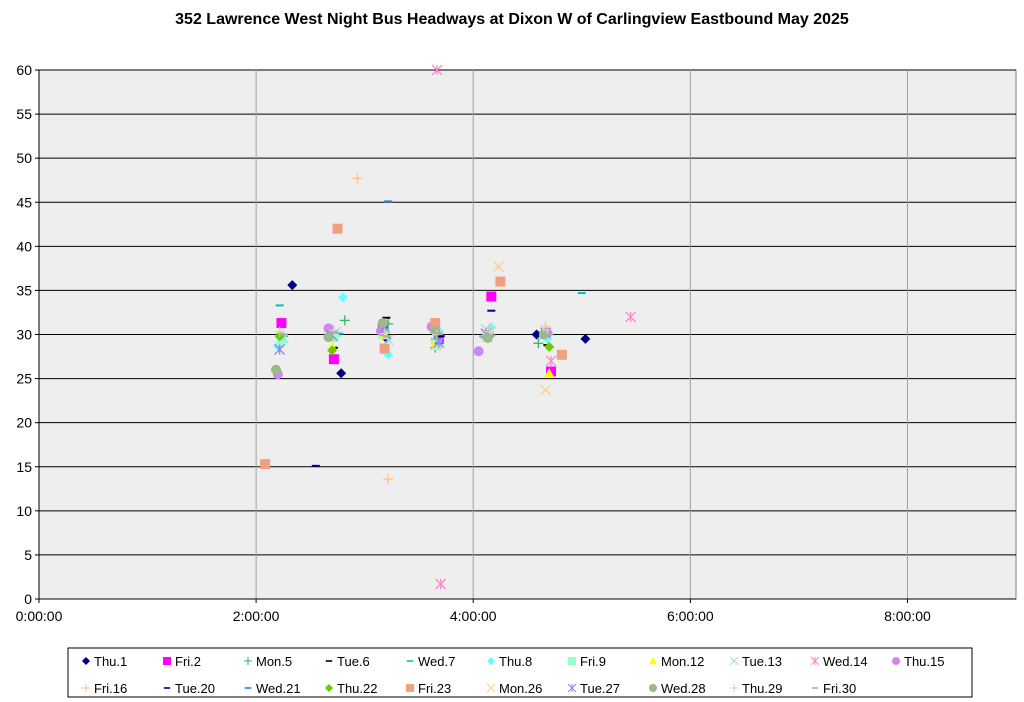 Image resolution: width=1024 pixels, height=702 pixels. What do you see at coordinates (39, 616) in the screenshot?
I see `x-tick-label: 0:00:00` at bounding box center [39, 616].